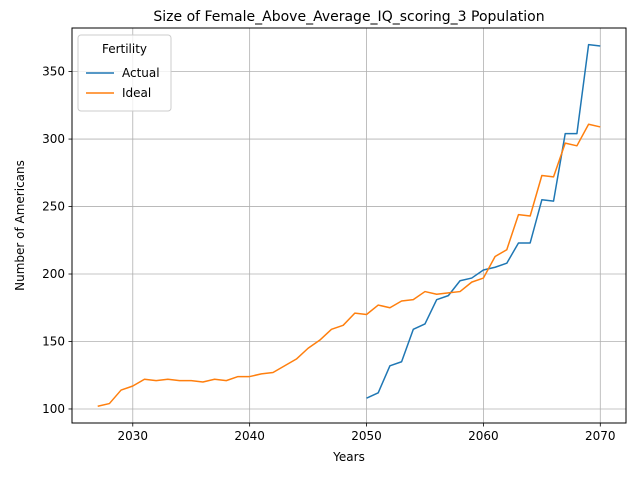  What do you see at coordinates (600, 436) in the screenshot?
I see `x-tick-label: 2070` at bounding box center [600, 436].